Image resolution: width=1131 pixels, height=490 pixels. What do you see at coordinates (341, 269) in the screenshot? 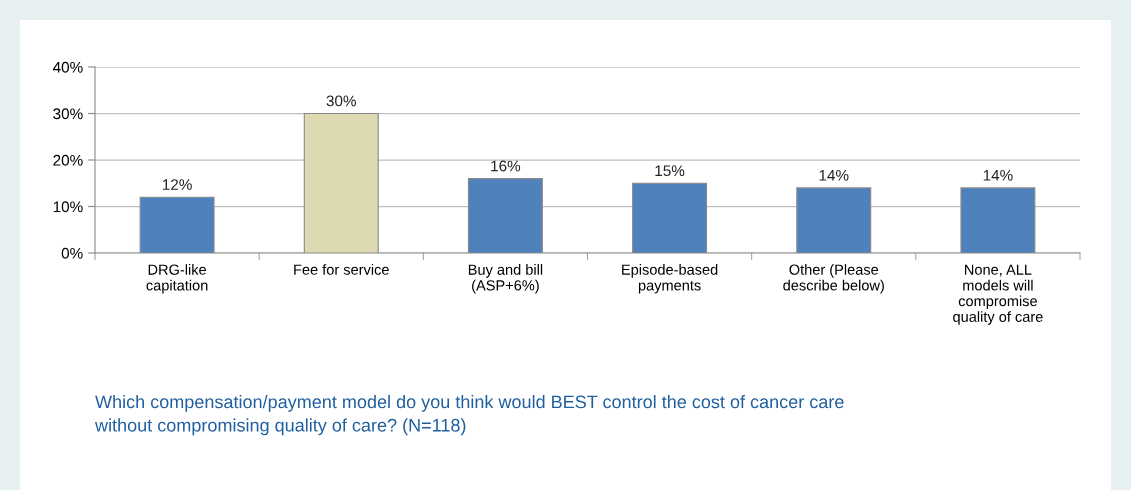
I see `x-tick-label: Fee for service` at bounding box center [341, 269].